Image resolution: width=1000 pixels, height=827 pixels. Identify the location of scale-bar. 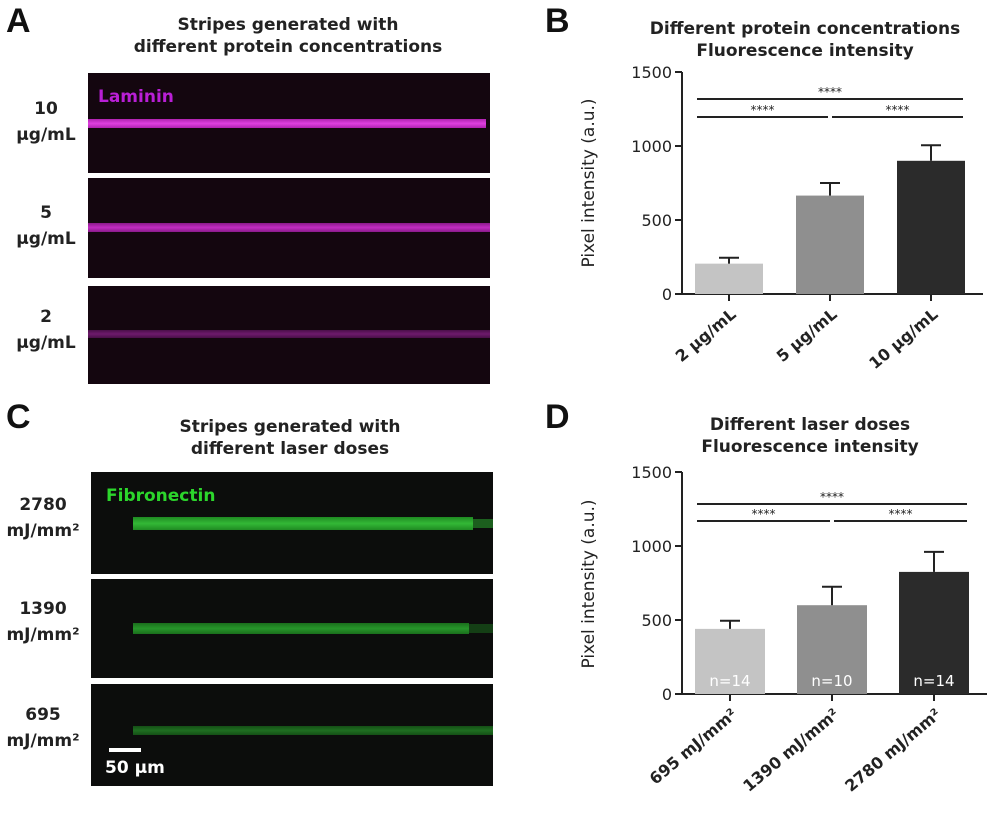
(125, 750).